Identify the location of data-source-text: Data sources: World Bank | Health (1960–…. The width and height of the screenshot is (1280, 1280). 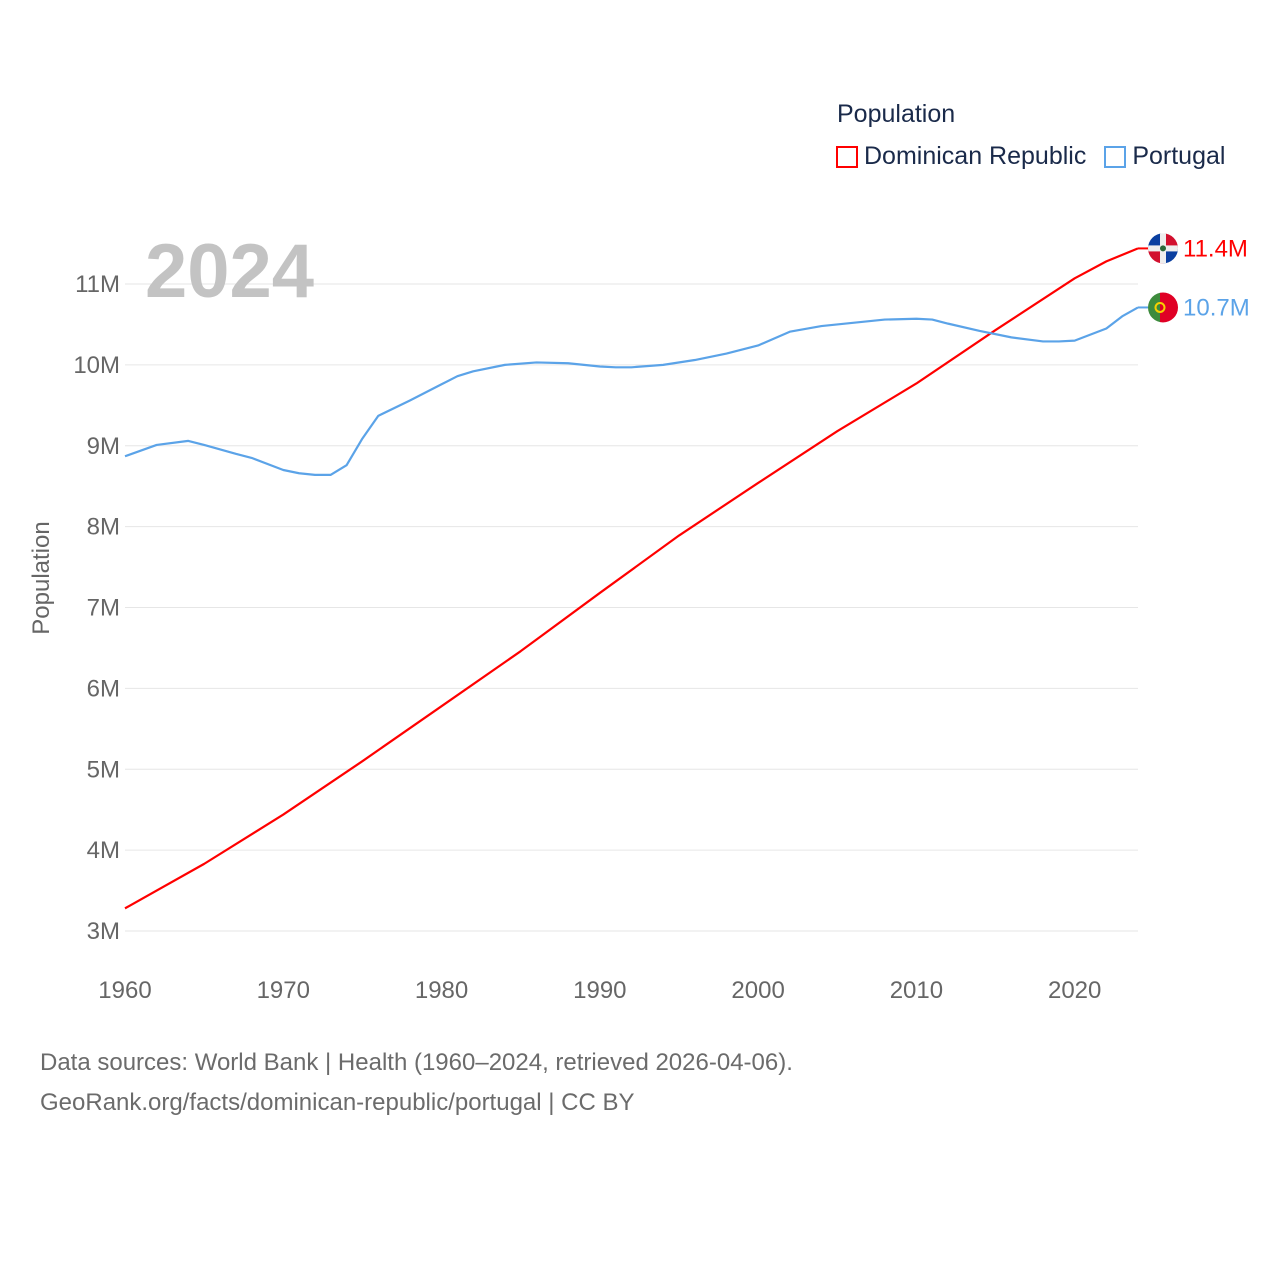
(416, 1062).